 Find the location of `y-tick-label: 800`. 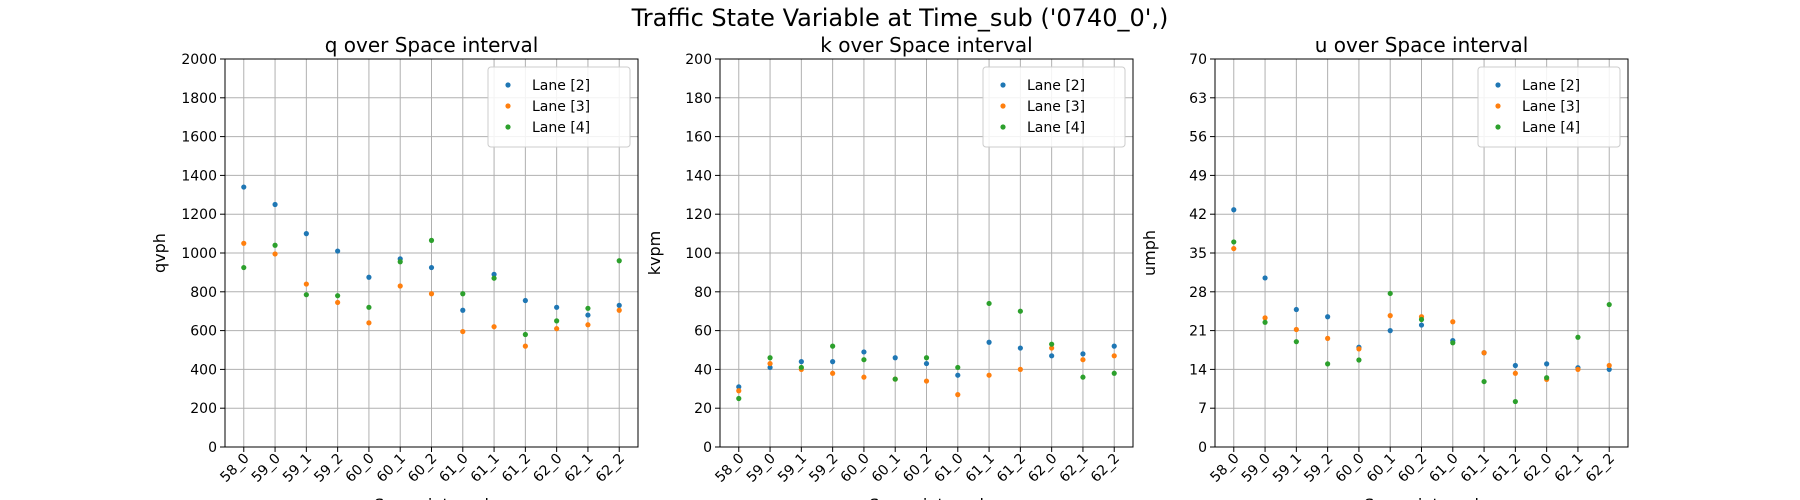

y-tick-label: 800 is located at coordinates (203, 293).